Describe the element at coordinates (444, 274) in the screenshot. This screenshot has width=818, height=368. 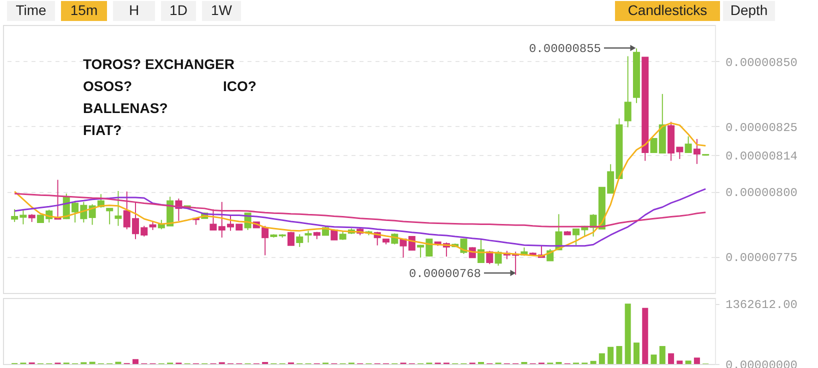
I see `annotation: 0.00000768` at that location.